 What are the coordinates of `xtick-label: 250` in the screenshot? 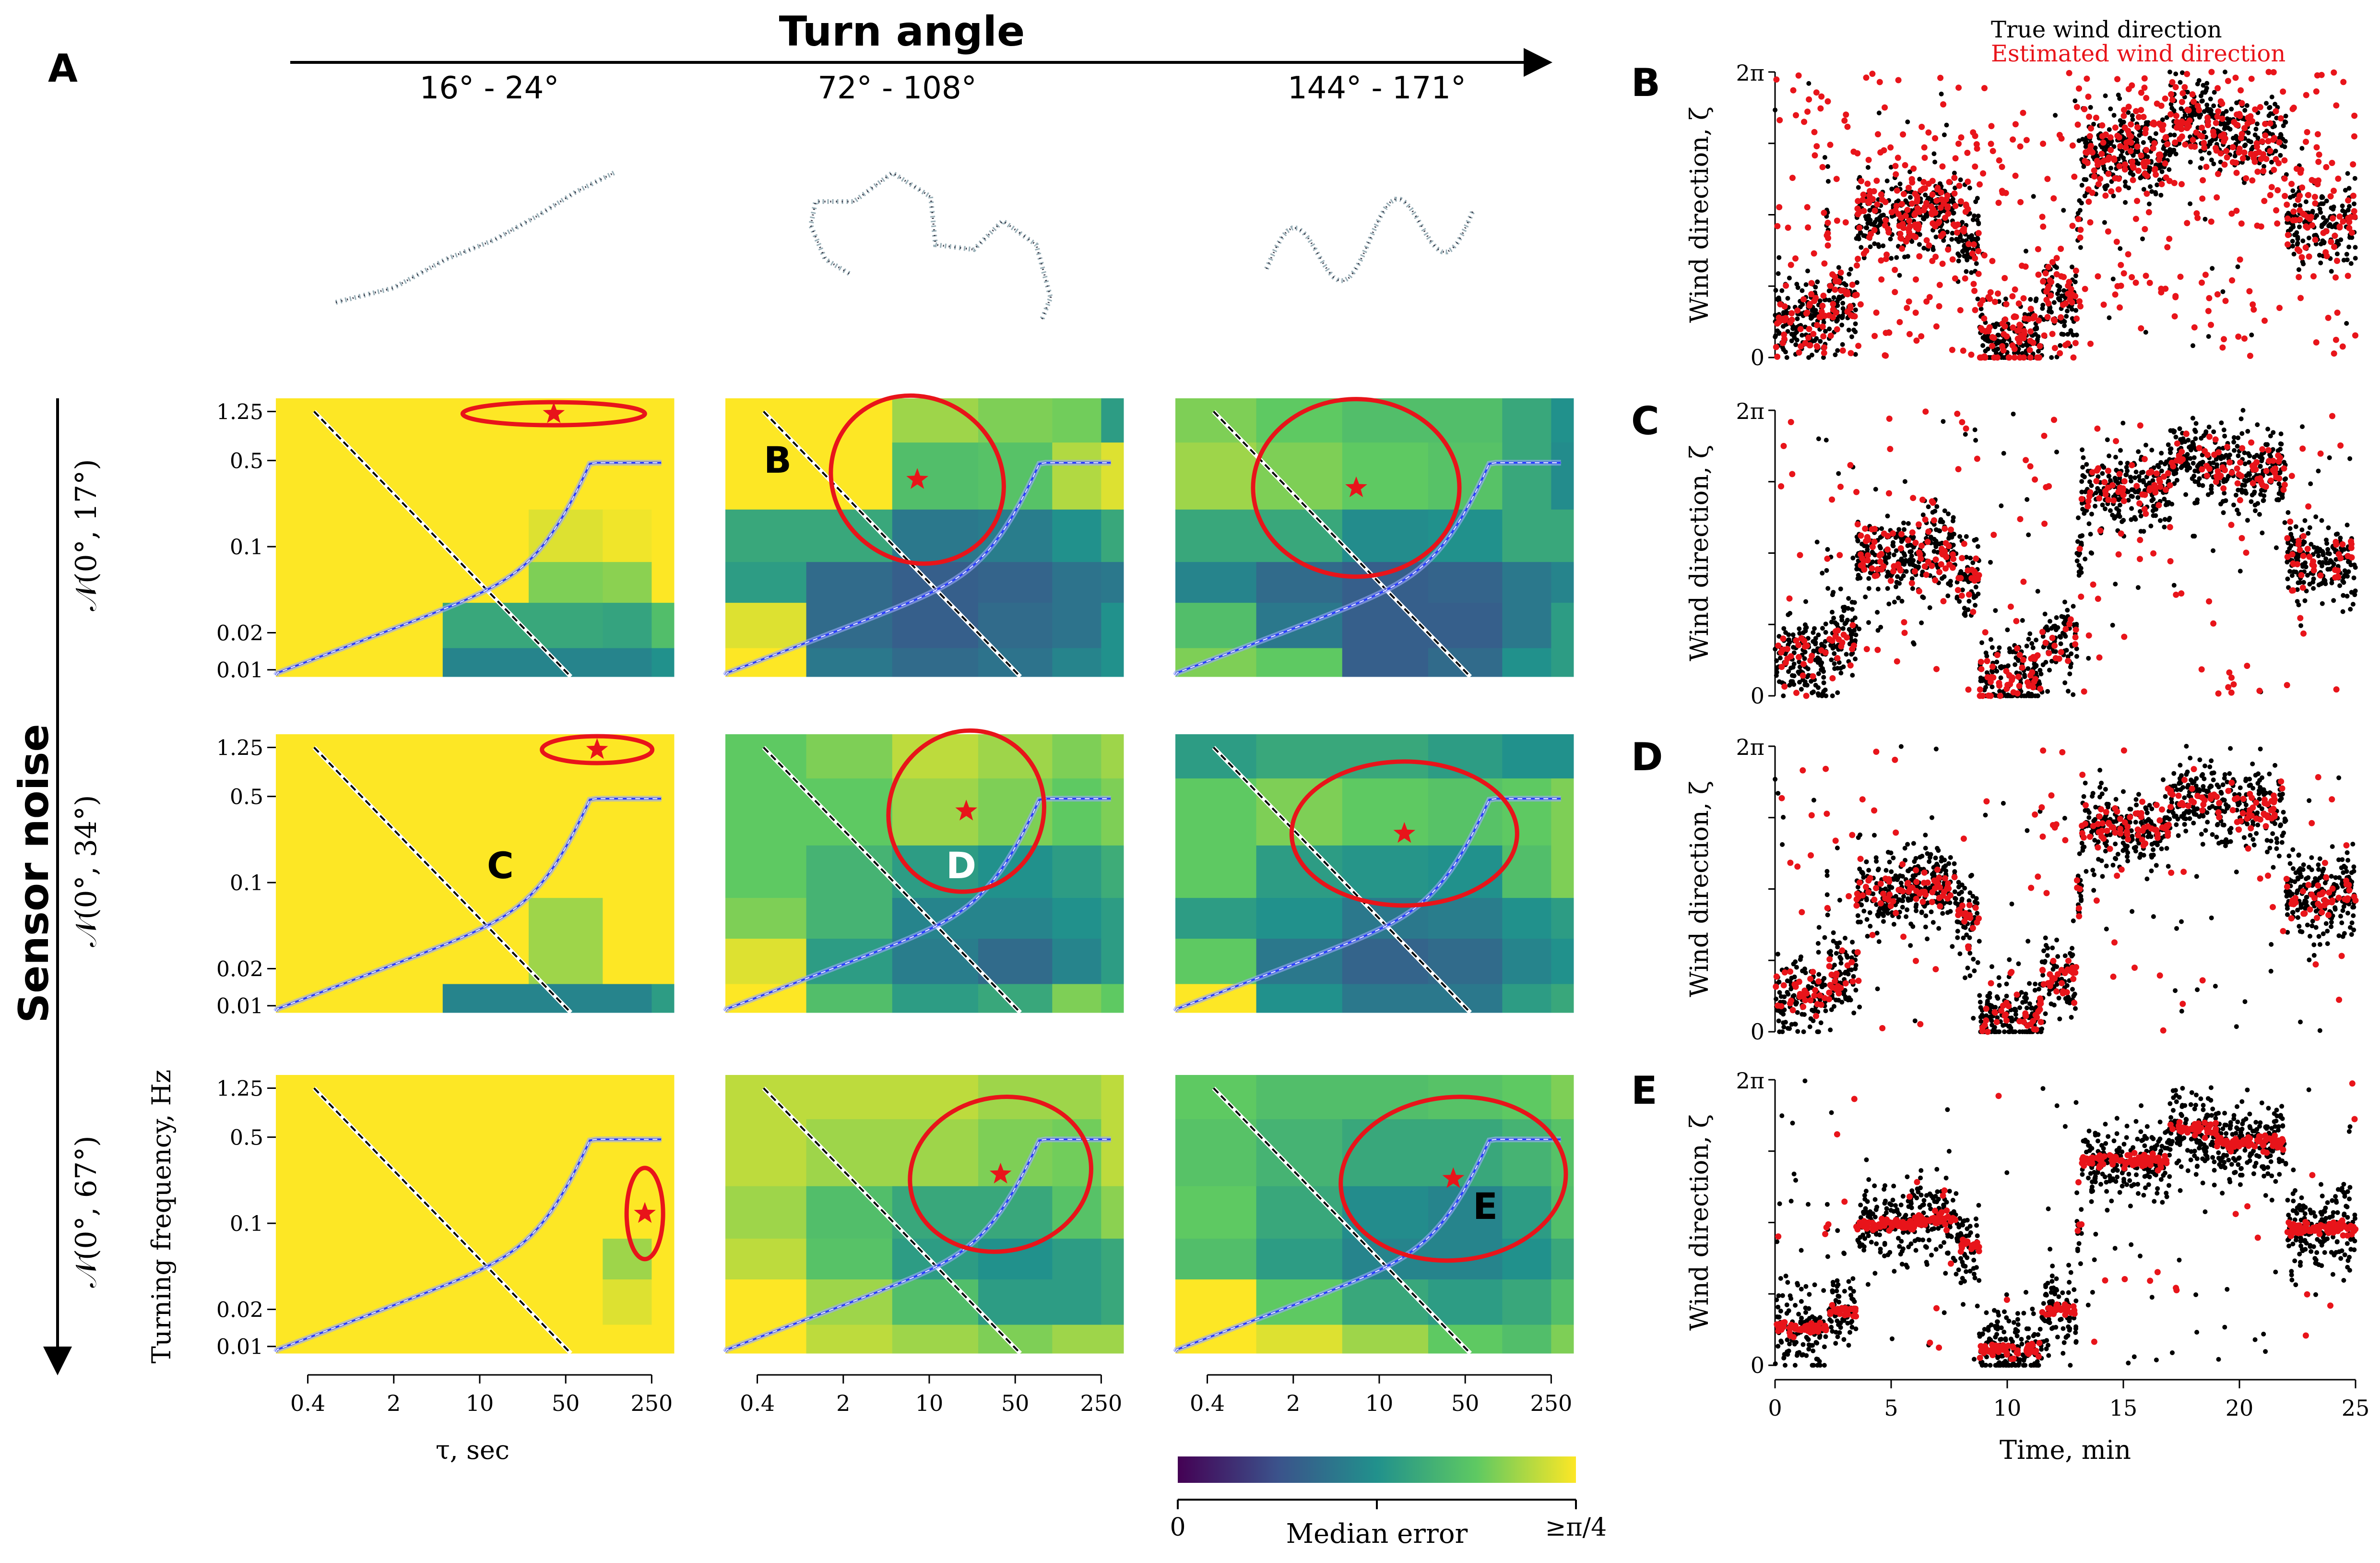 It's located at (1551, 1403).